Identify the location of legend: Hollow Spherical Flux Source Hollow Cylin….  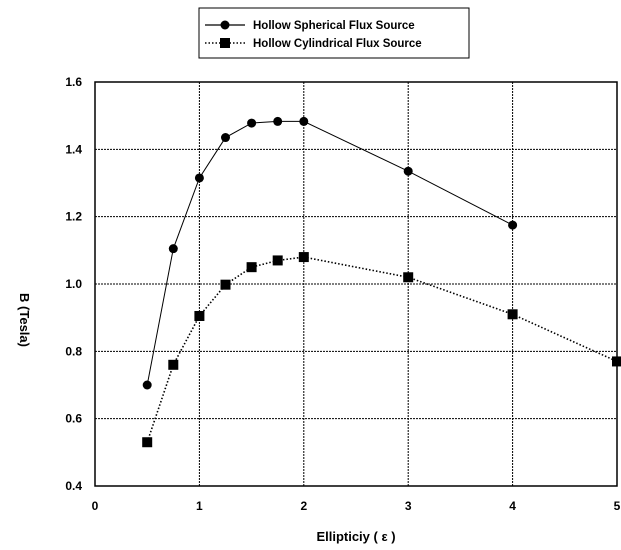
(334, 33).